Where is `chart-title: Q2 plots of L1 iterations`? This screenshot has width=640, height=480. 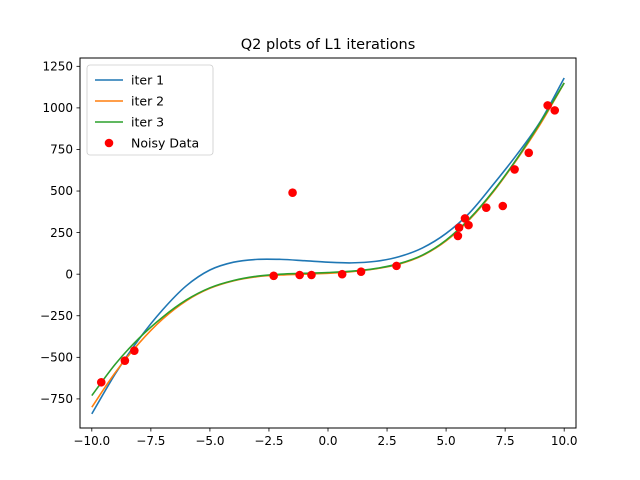
chart-title: Q2 plots of L1 iterations is located at coordinates (328, 45).